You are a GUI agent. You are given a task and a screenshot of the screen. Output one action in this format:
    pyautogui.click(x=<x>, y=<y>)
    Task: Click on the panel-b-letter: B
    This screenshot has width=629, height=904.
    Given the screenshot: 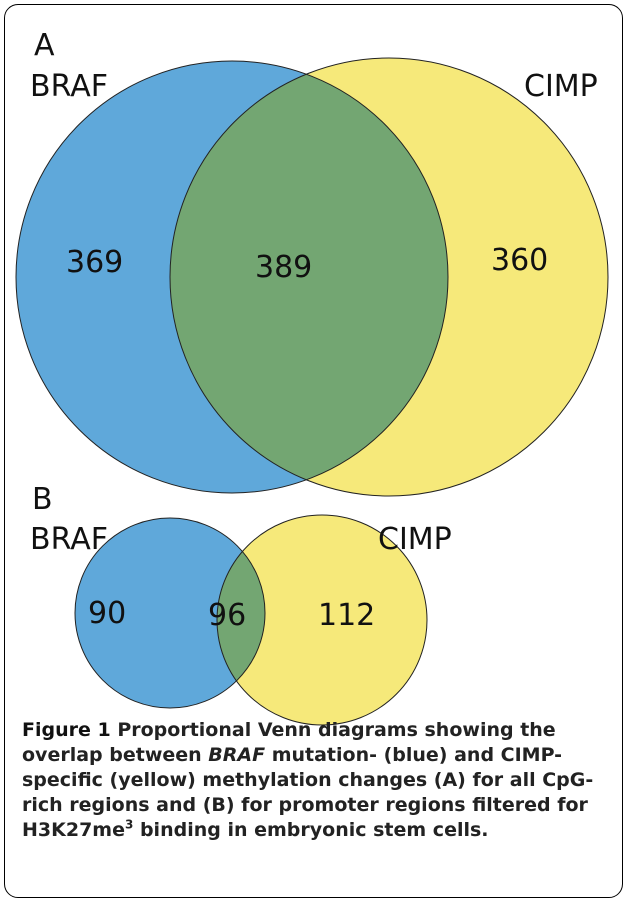 What is the action you would take?
    pyautogui.click(x=42, y=499)
    